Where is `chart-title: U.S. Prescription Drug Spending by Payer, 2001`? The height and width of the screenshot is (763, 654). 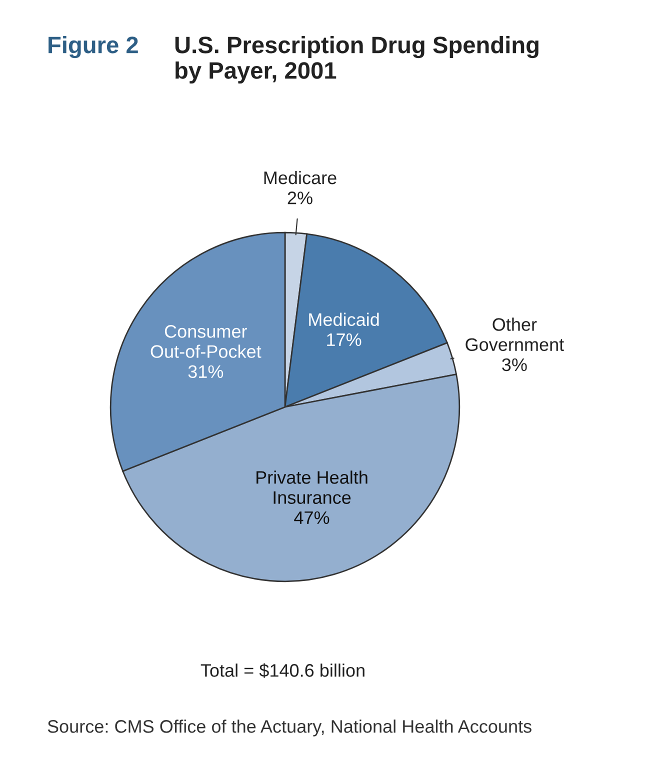
chart-title: U.S. Prescription Drug Spending by Payer, 2001 is located at coordinates (356, 60).